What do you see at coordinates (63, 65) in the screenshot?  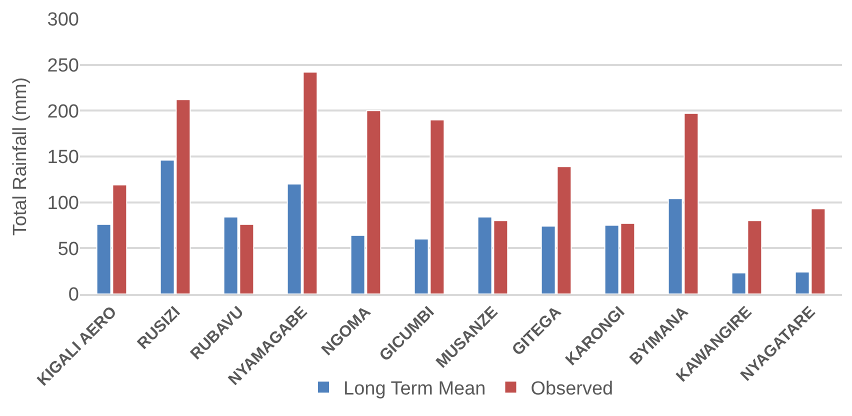 I see `y-tick-label: 250` at bounding box center [63, 65].